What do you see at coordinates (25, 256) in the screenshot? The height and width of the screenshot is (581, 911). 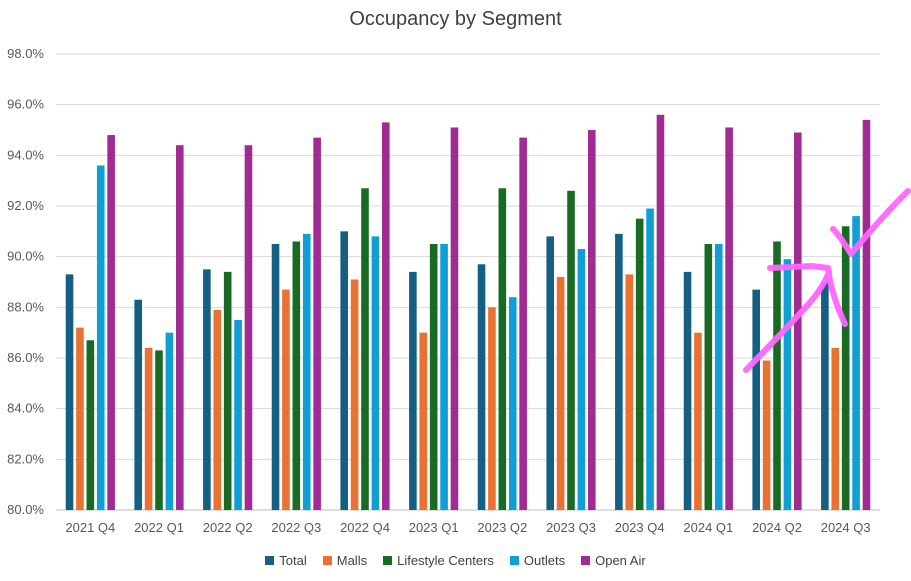 I see `y-tick-label: 90.0%` at bounding box center [25, 256].